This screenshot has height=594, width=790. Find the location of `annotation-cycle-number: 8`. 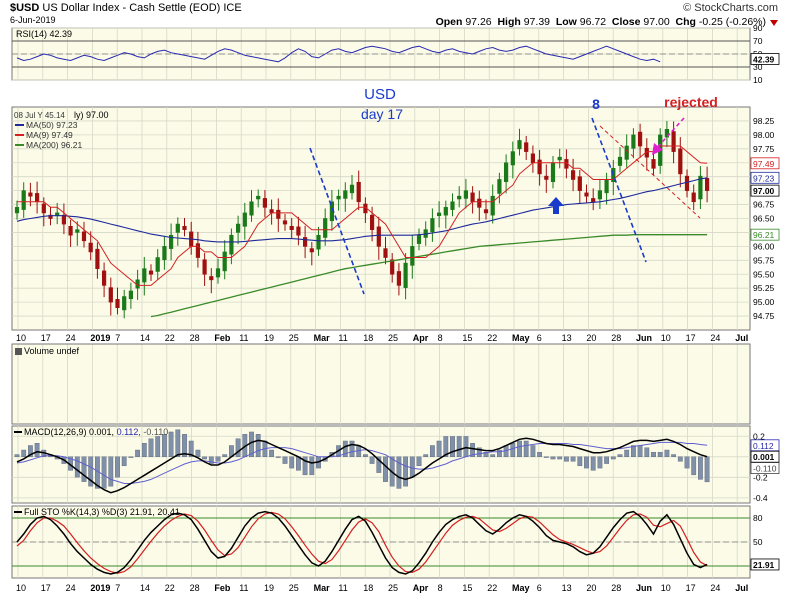

annotation-cycle-number: 8 is located at coordinates (596, 104).